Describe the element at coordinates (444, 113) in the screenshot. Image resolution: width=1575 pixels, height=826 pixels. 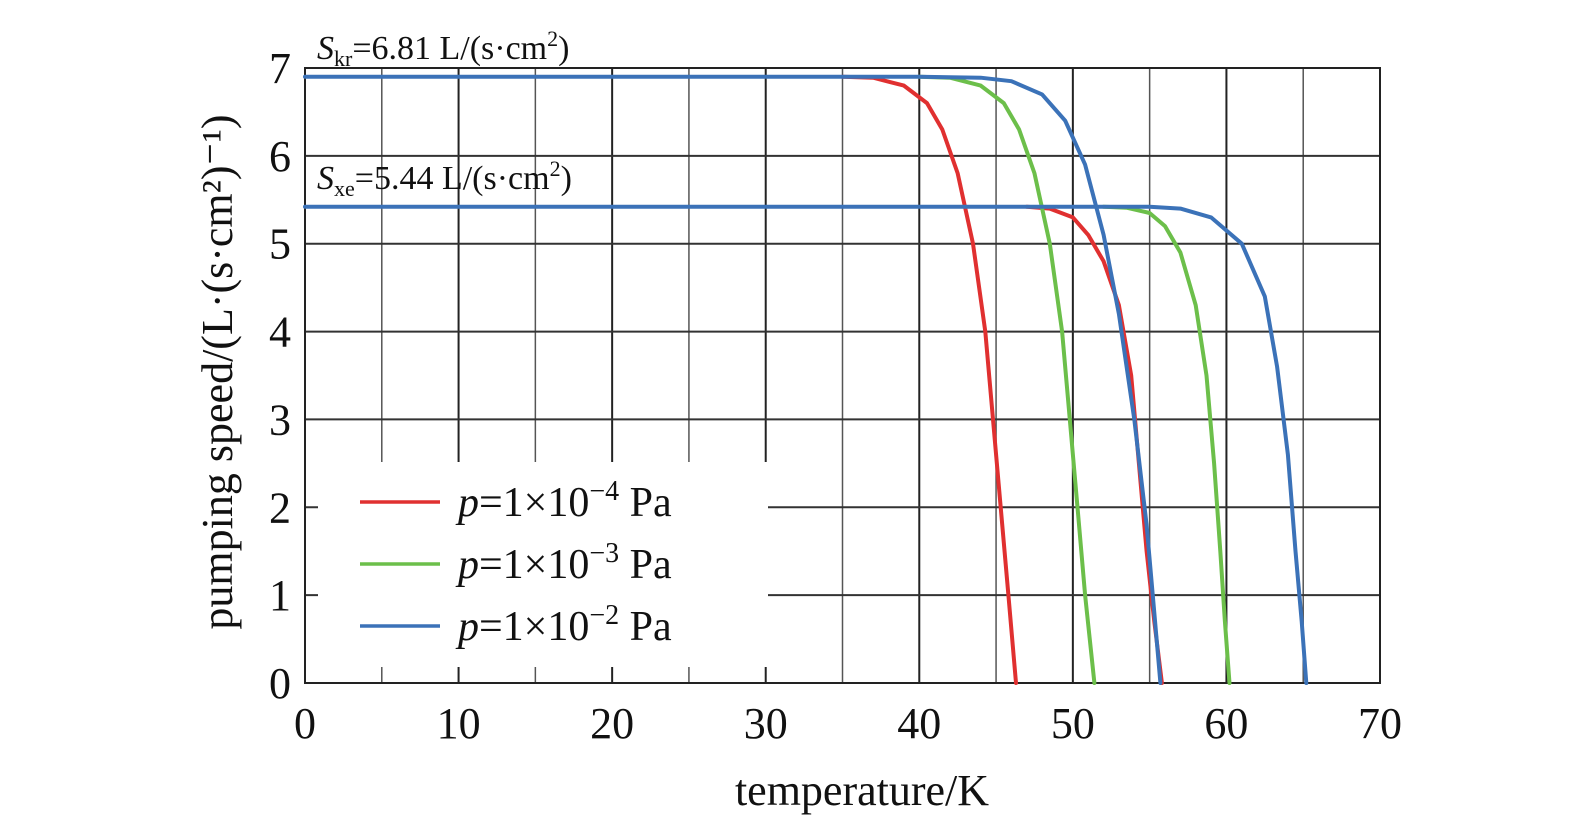
I see `annotations: Skr=6.81 L/(s·cm2) Sxe=5.44 L/(s·cm2)` at that location.